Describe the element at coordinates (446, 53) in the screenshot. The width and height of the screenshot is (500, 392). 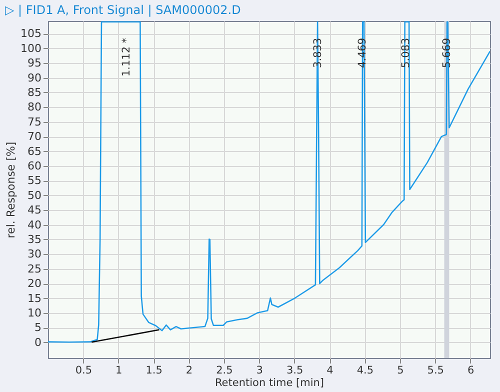
I see `annotation: 5.669` at that location.